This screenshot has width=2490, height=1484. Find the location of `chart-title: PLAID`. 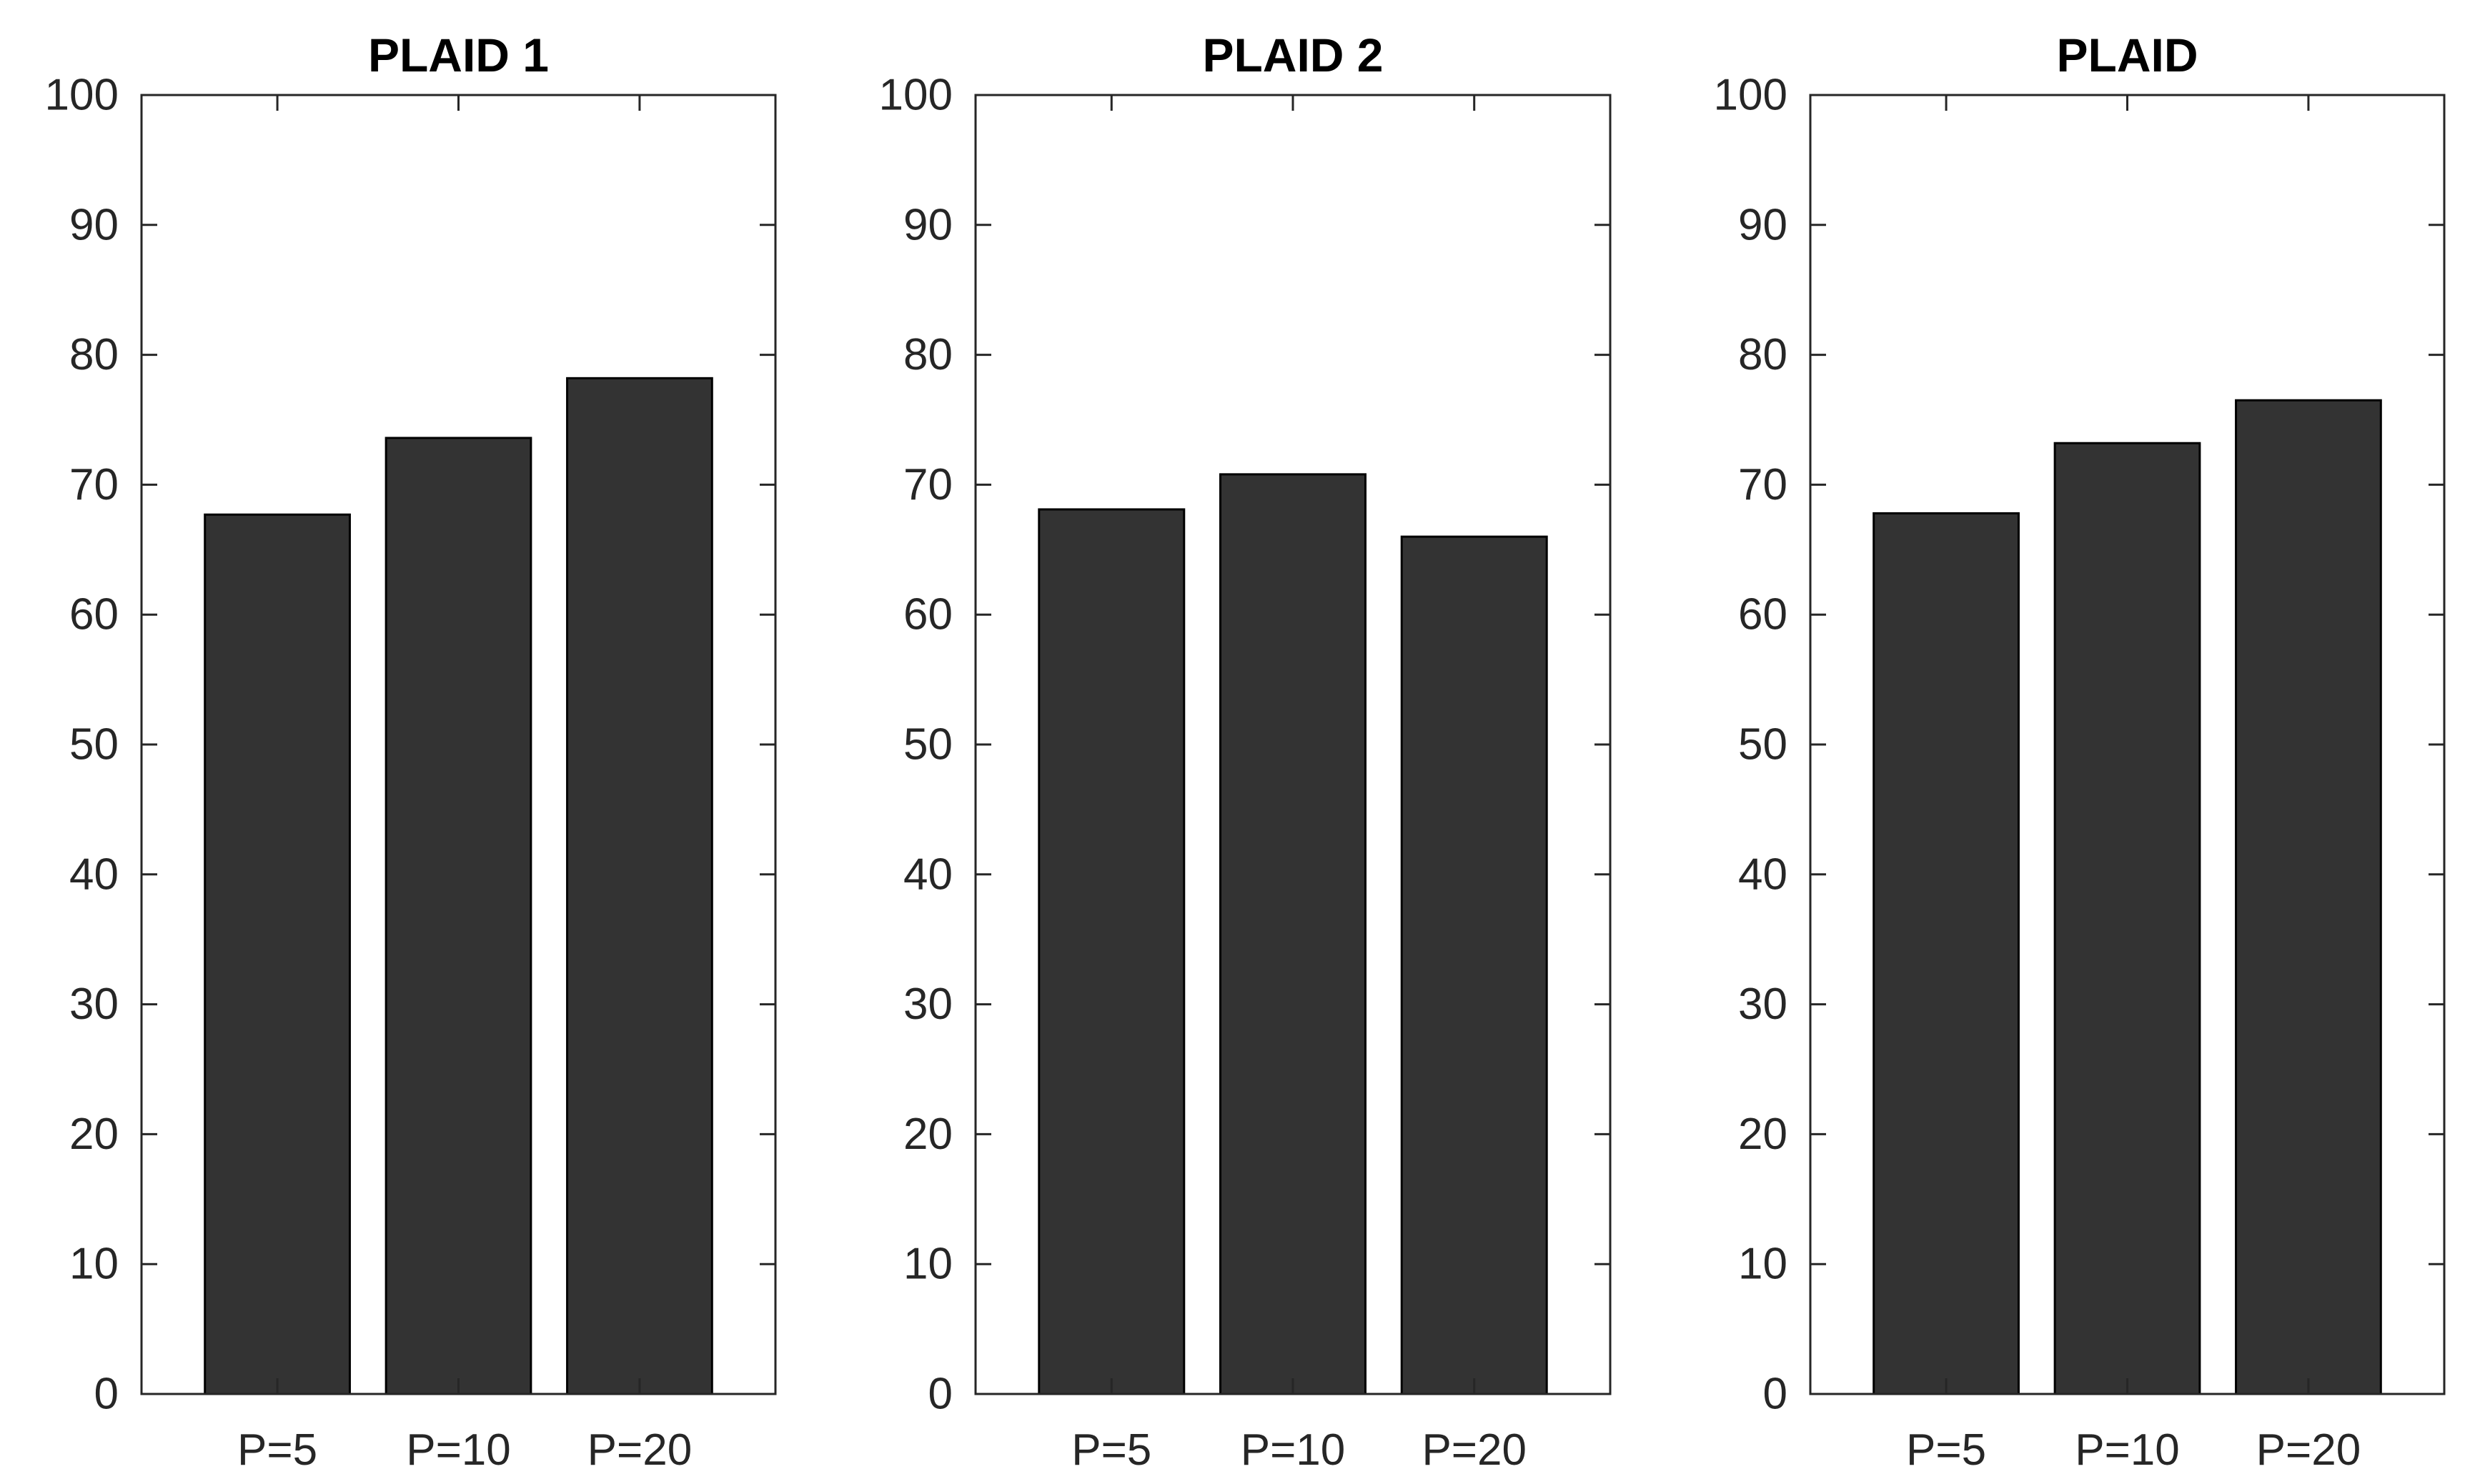

chart-title: PLAID is located at coordinates (2127, 55).